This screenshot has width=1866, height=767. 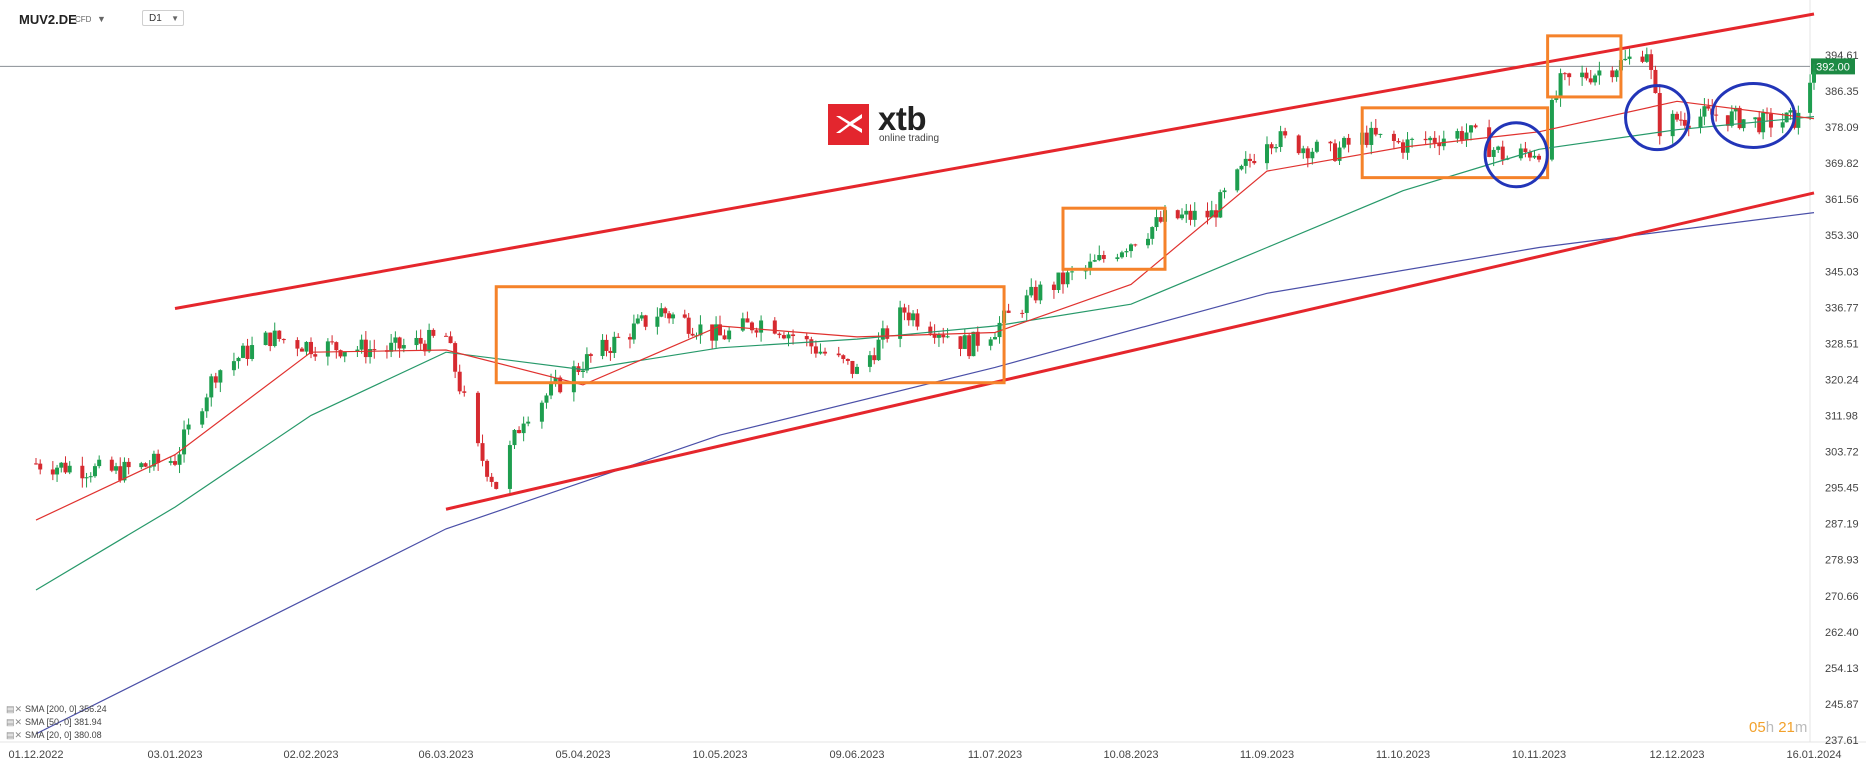 I want to click on xtb-logo: xtb online trading, so click(x=898, y=124).